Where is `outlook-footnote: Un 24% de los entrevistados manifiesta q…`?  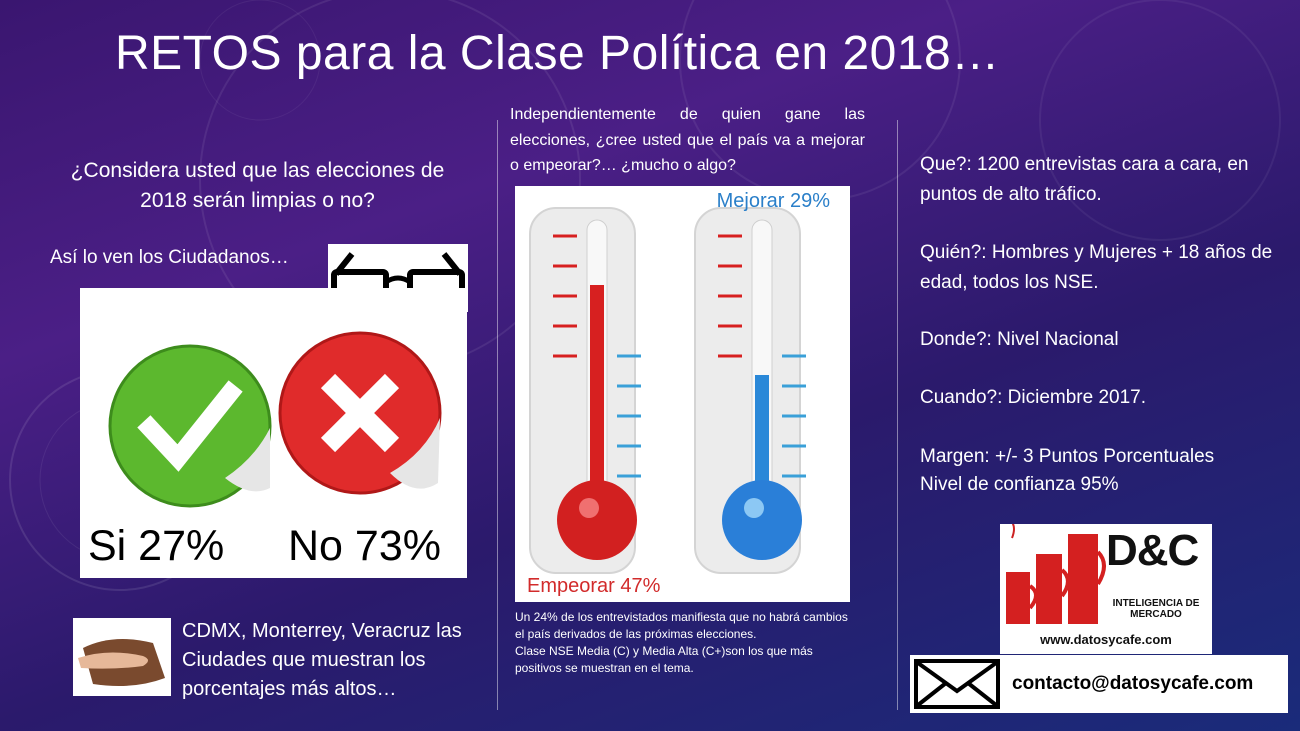
outlook-footnote: Un 24% de los entrevistados manifiesta q… is located at coordinates (687, 643).